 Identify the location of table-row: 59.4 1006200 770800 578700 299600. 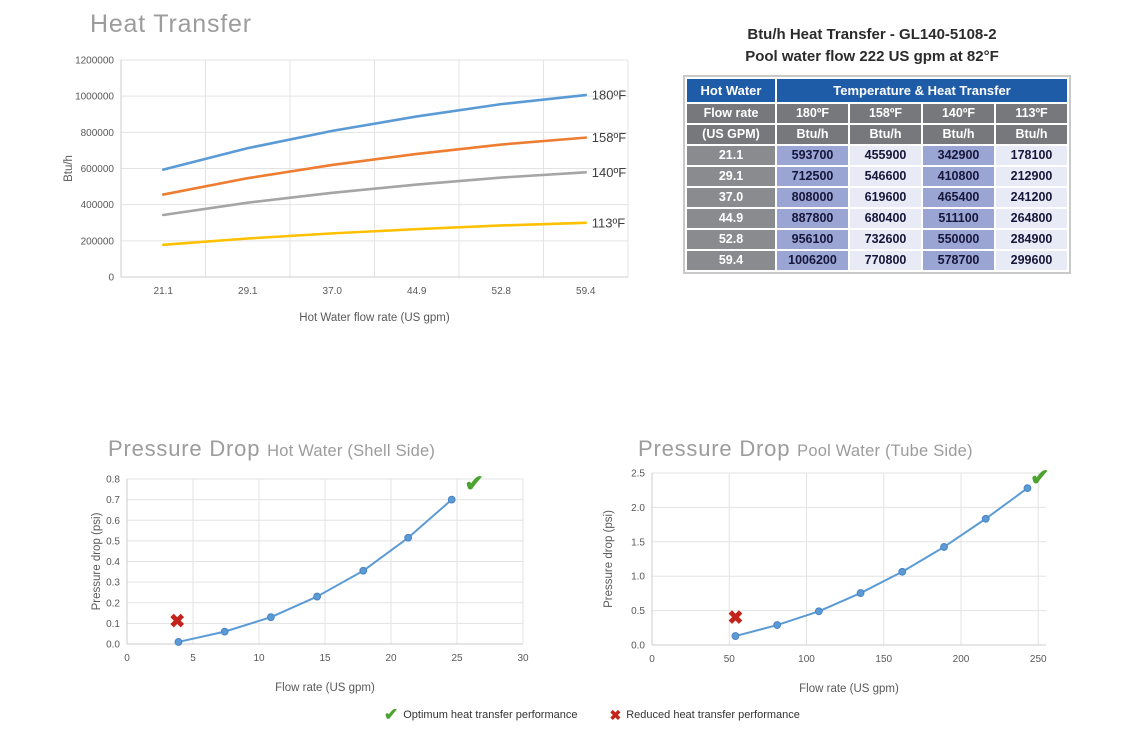
(877, 260).